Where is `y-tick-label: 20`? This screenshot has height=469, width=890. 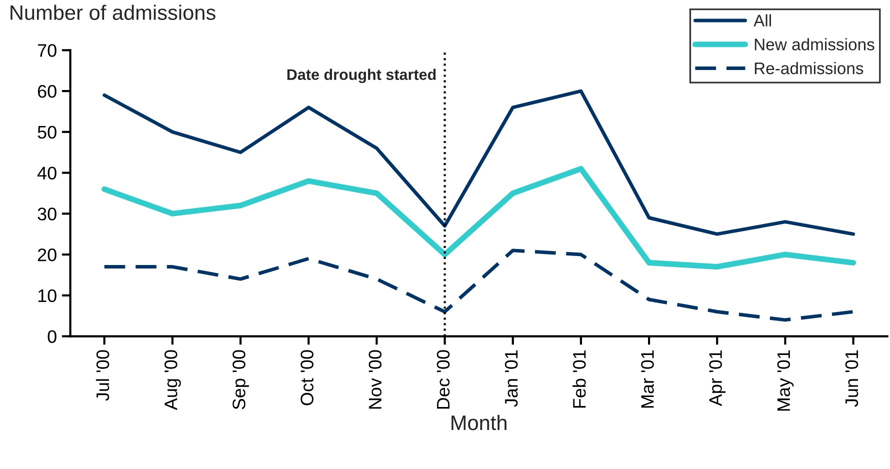 y-tick-label: 20 is located at coordinates (47, 255).